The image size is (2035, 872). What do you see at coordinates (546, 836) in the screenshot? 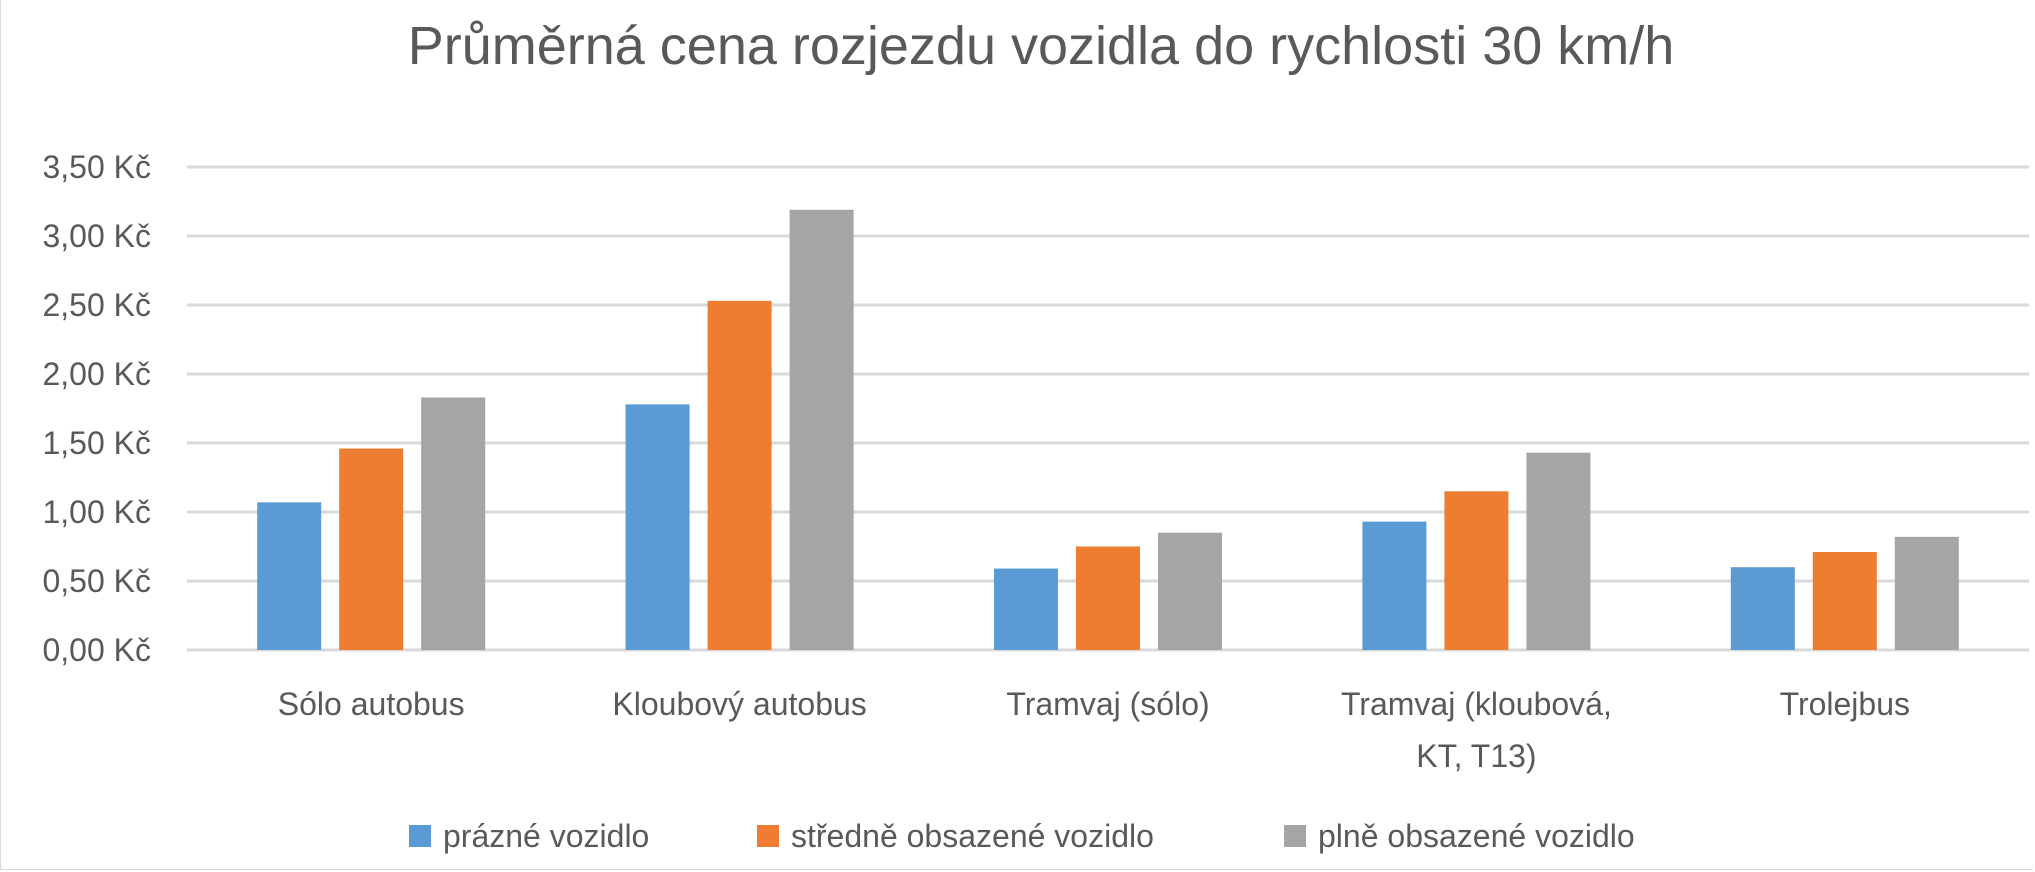
I see `legend-label: prázné vozidlo` at bounding box center [546, 836].